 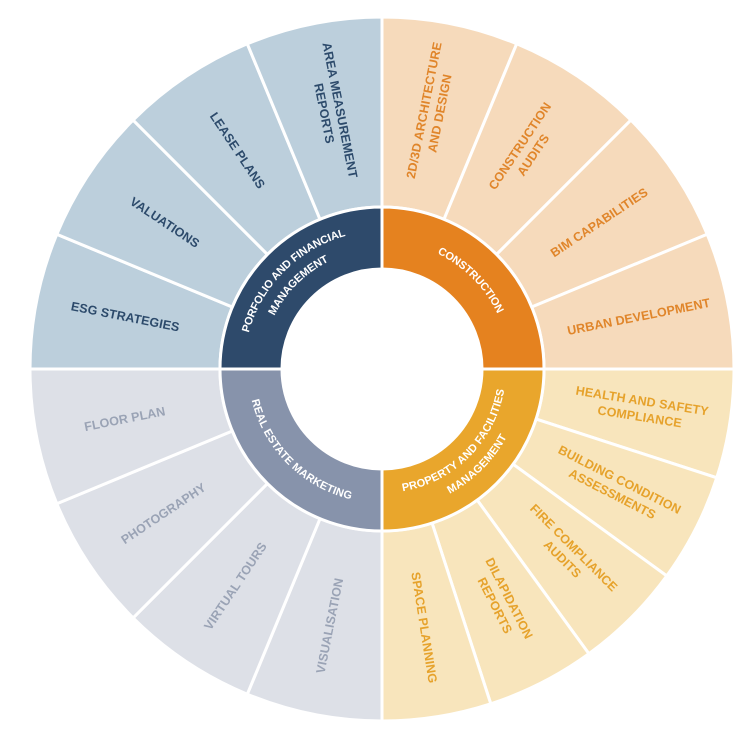 I want to click on center-hole, so click(x=382, y=369).